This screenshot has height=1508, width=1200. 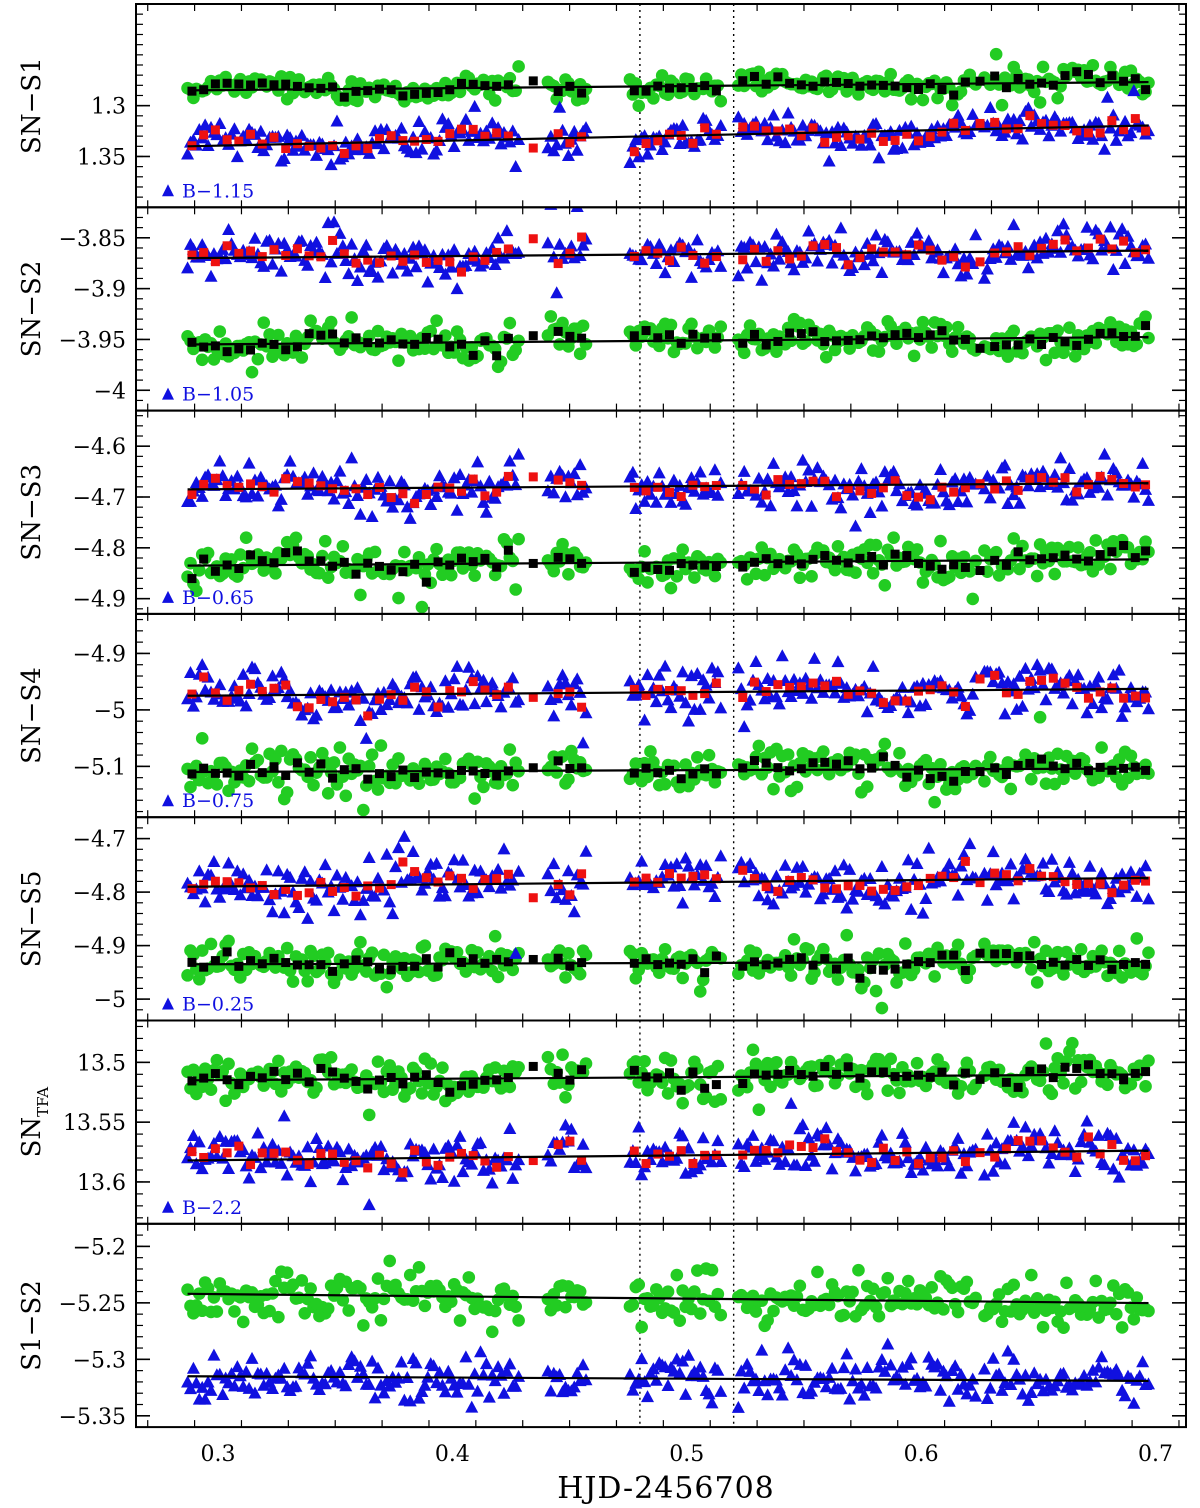 I want to click on y-tick-label: −3.85, so click(x=92, y=239).